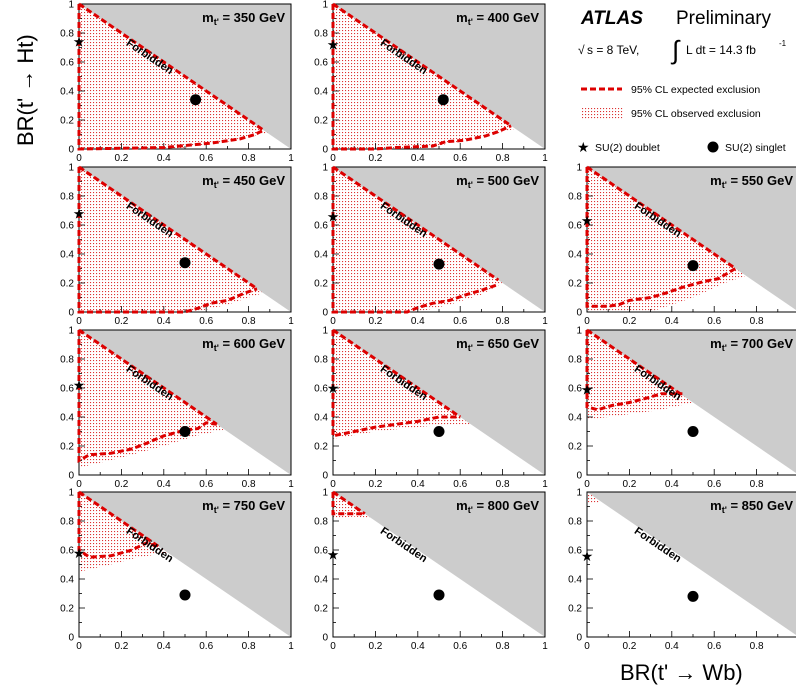 This screenshot has height=691, width=796. What do you see at coordinates (613, 50) in the screenshot?
I see `energy-label: s = 8 TeV,` at bounding box center [613, 50].